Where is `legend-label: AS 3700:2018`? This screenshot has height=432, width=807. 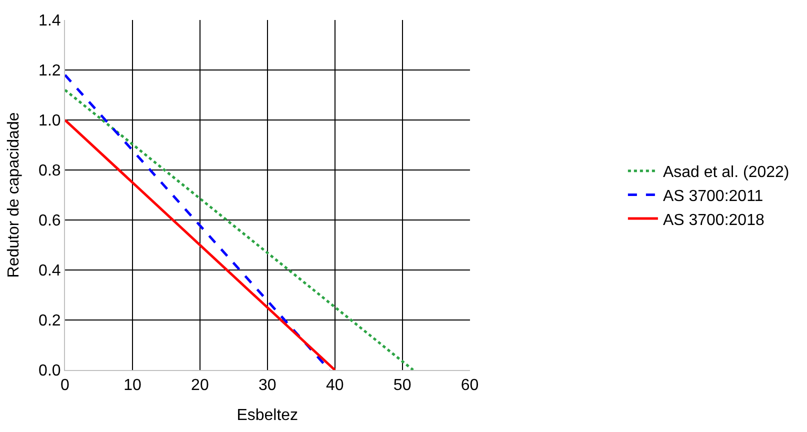
legend-label: AS 3700:2018 is located at coordinates (713, 220).